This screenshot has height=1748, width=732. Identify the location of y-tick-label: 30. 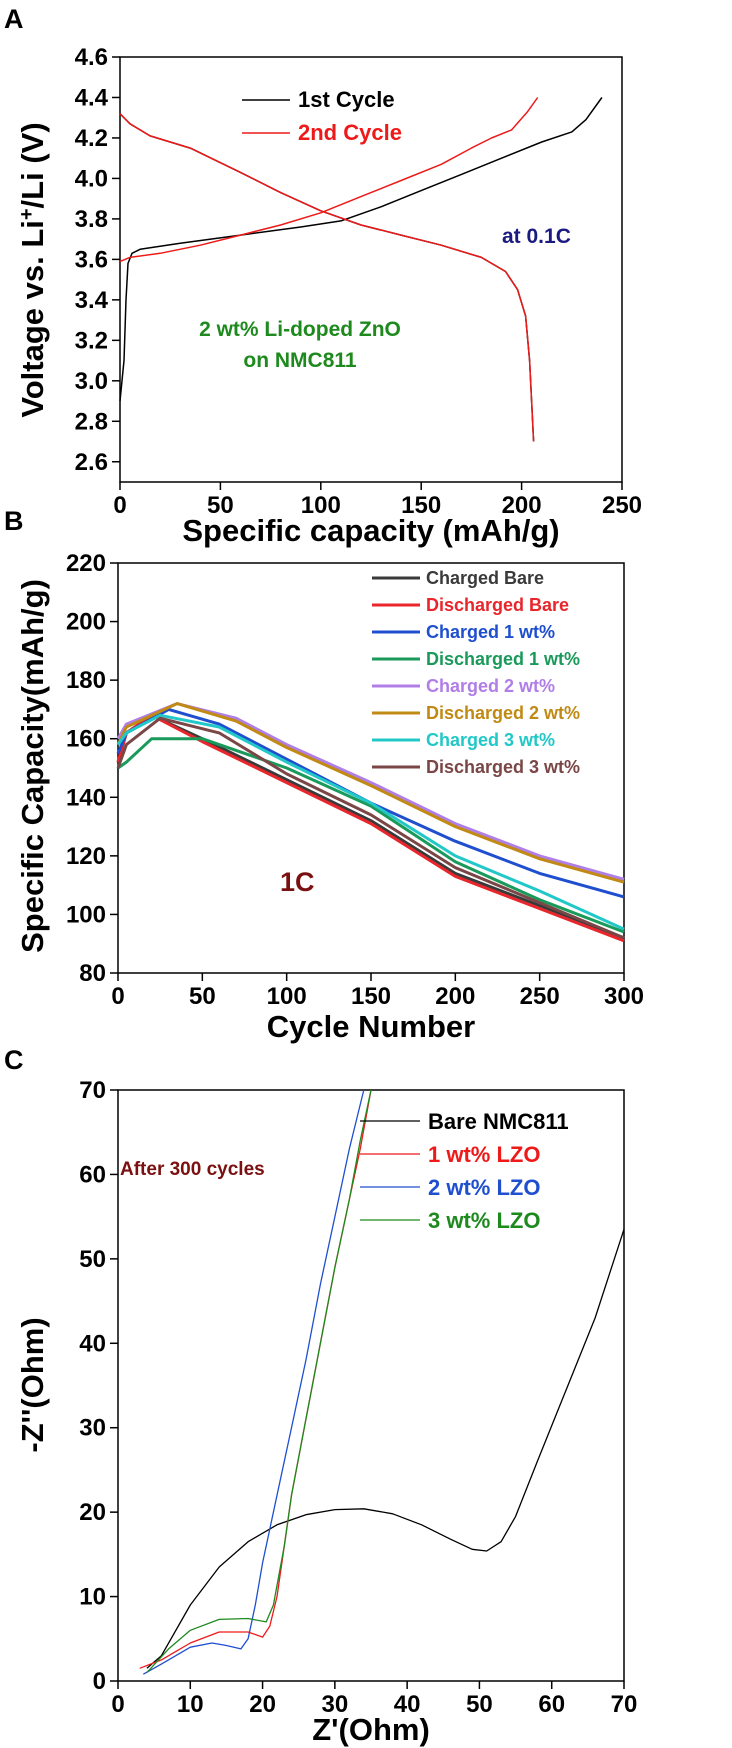
(92, 1428).